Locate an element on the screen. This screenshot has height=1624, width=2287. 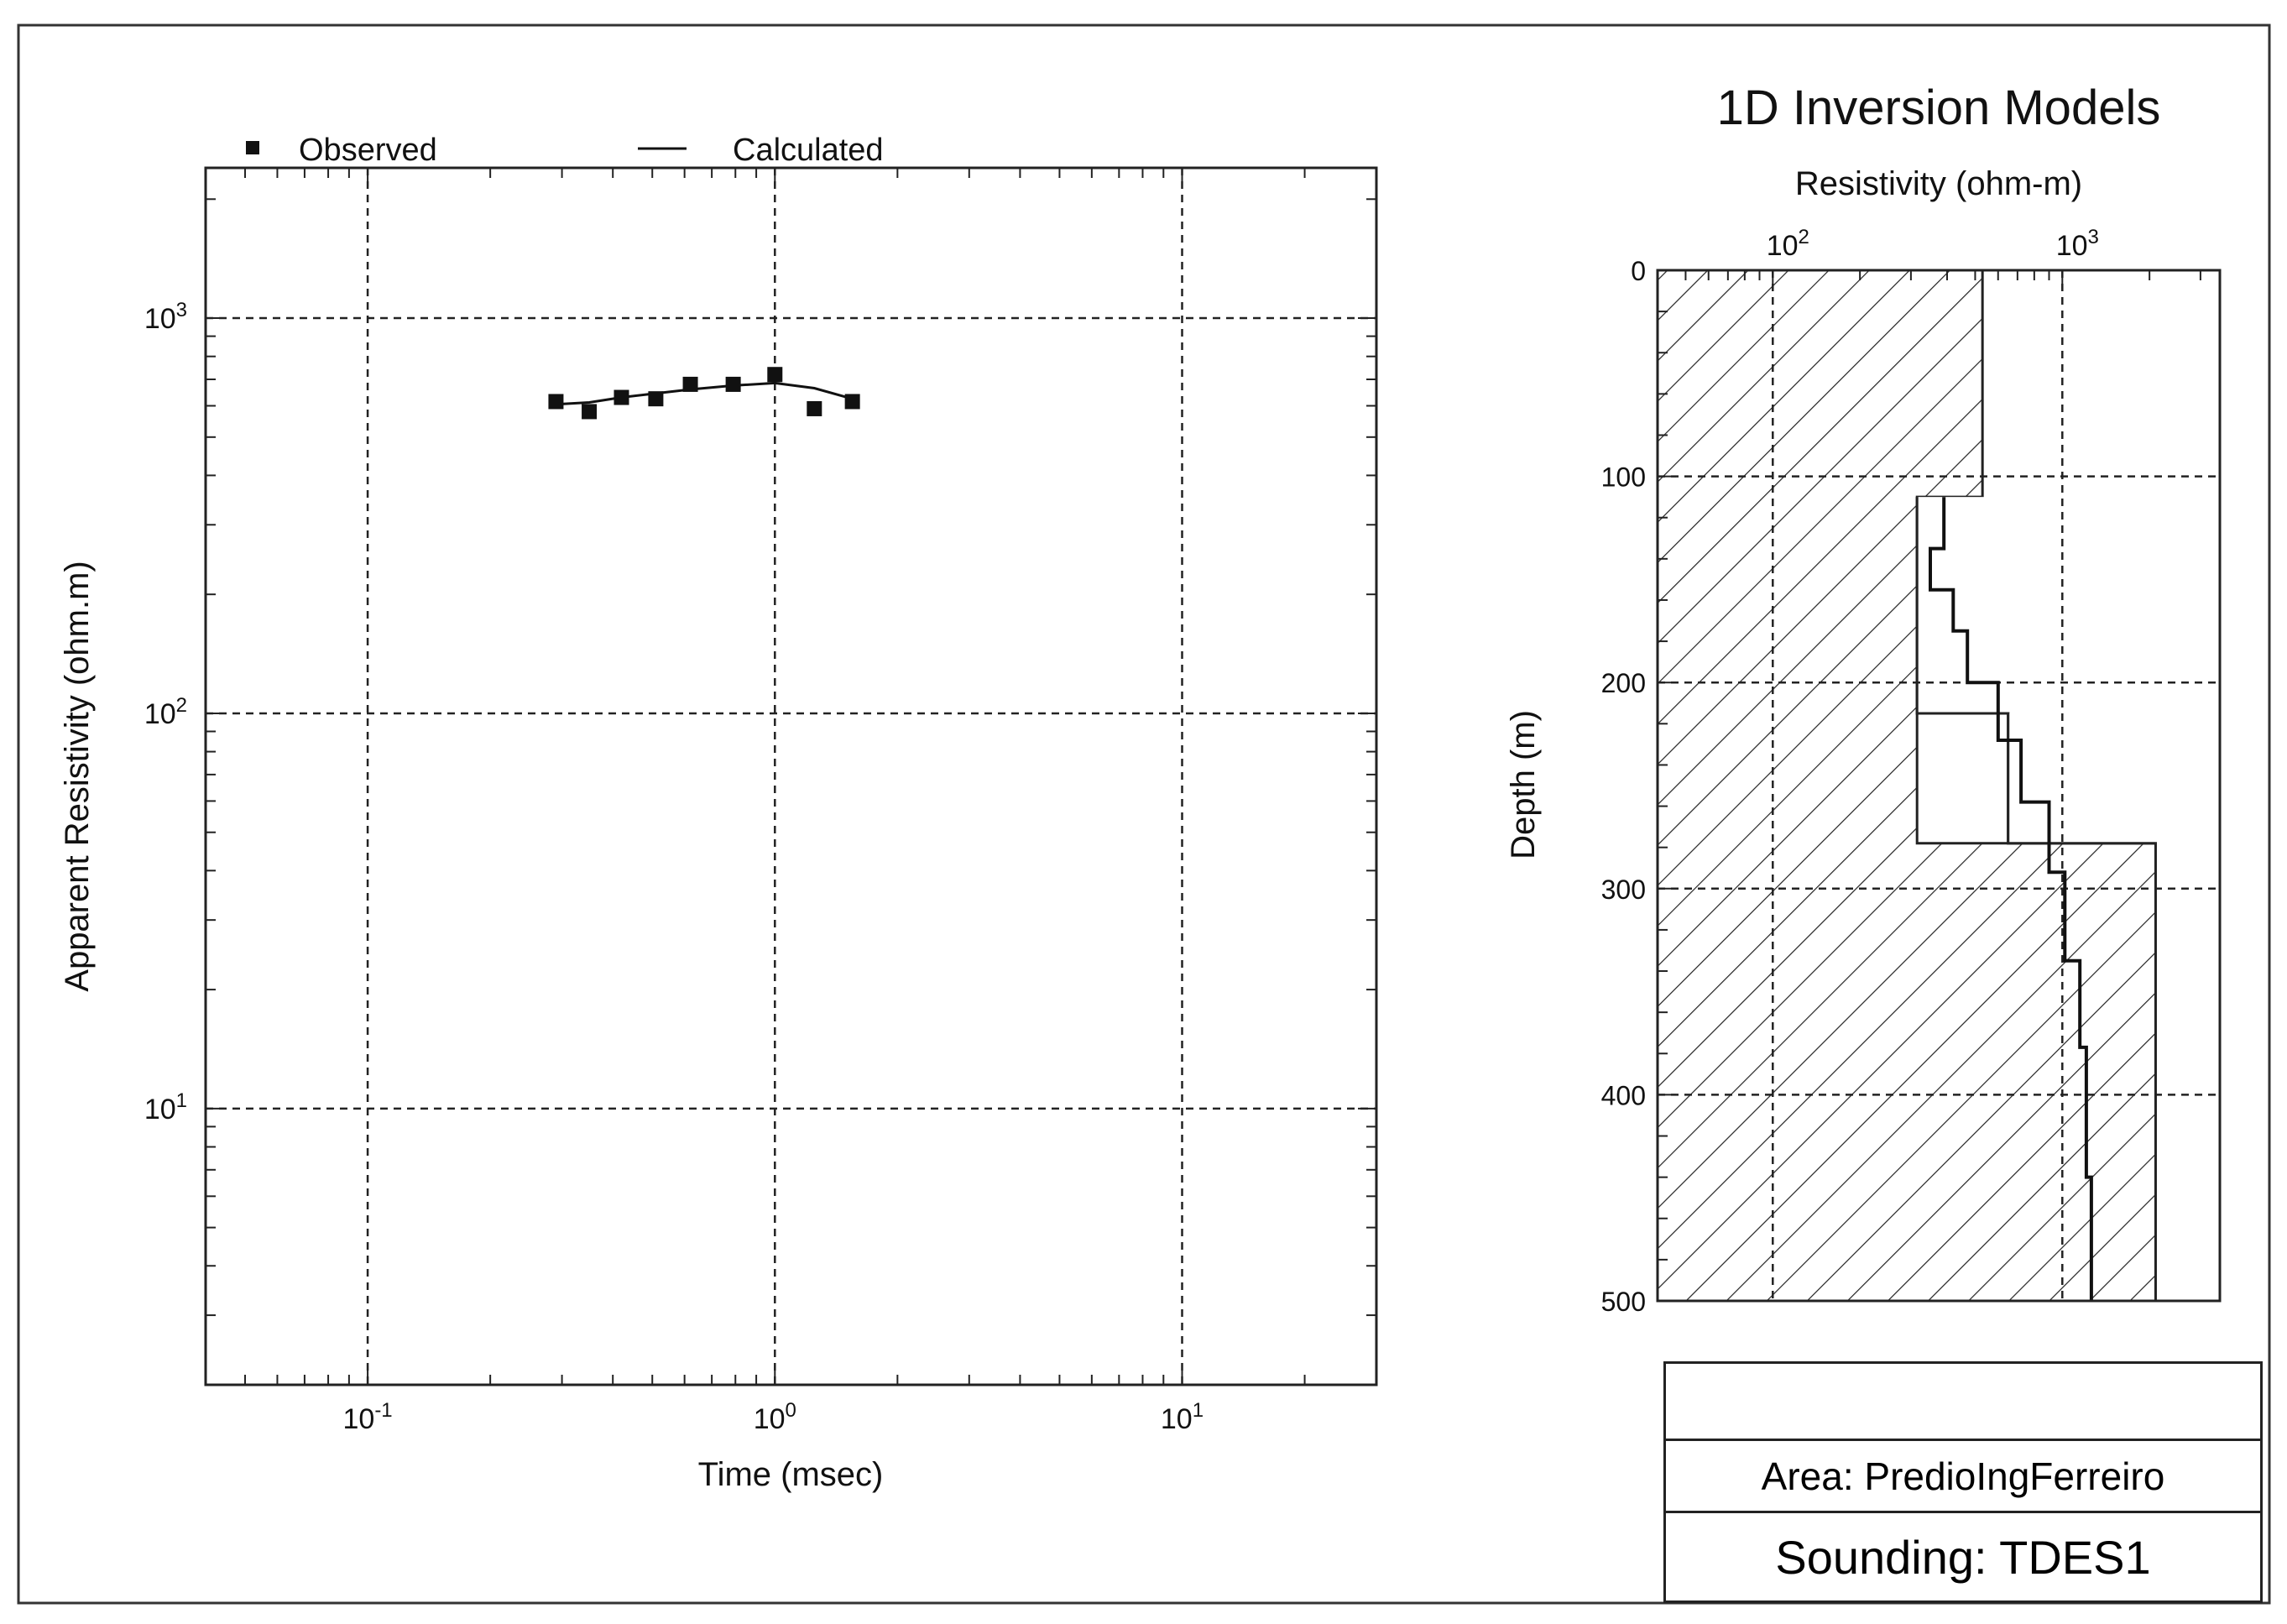
right-y-tick-labels: 0 100 200 300 400 500 is located at coordinates (1624, 786).